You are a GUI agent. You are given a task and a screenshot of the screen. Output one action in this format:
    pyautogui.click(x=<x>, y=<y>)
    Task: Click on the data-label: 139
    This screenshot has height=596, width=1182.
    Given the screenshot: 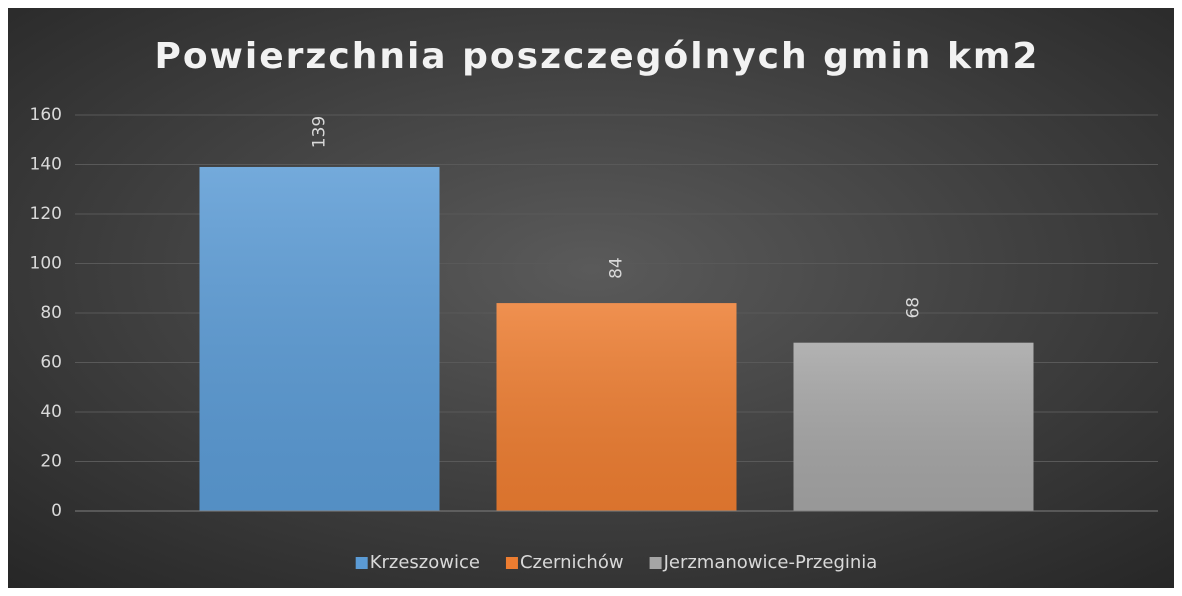 What is the action you would take?
    pyautogui.click(x=320, y=132)
    